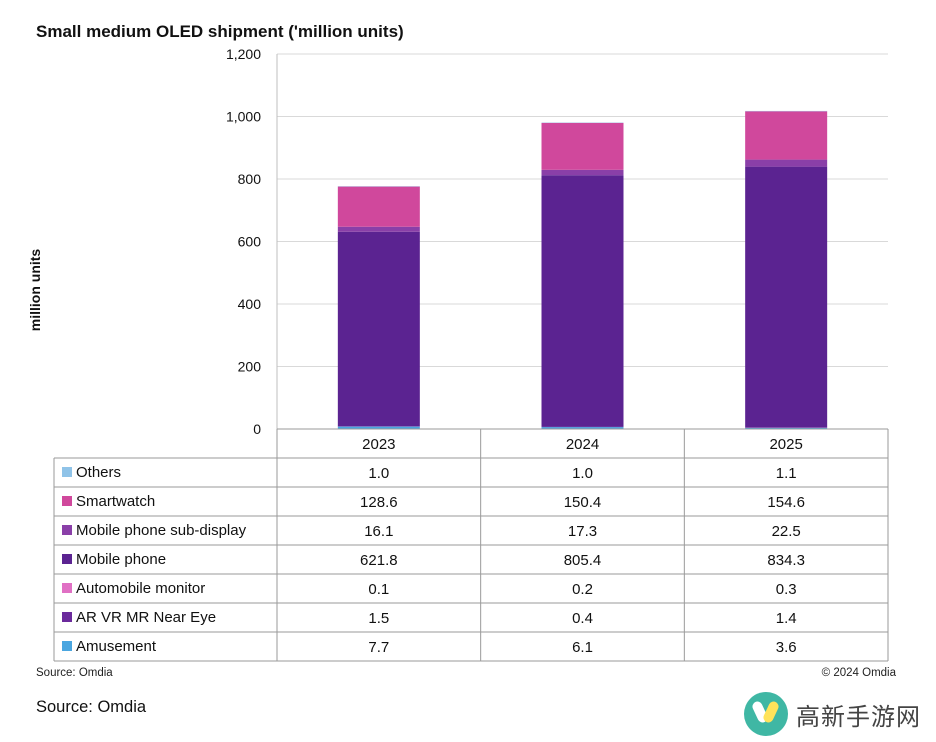 This screenshot has height=742, width=936. What do you see at coordinates (250, 367) in the screenshot?
I see `y-tick-label: 200` at bounding box center [250, 367].